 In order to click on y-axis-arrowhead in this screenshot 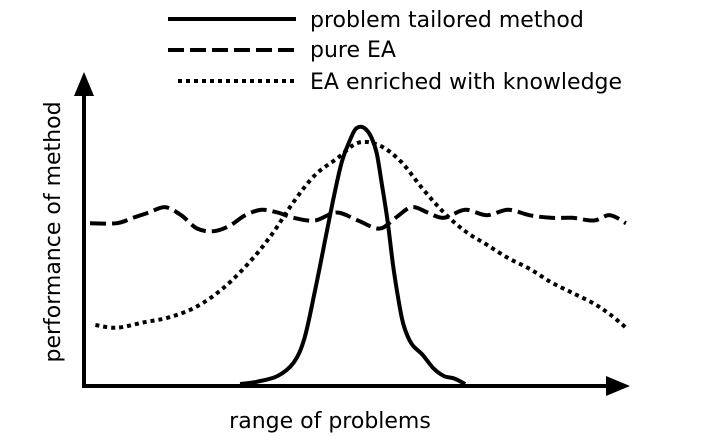, I will do `click(84, 84)`.